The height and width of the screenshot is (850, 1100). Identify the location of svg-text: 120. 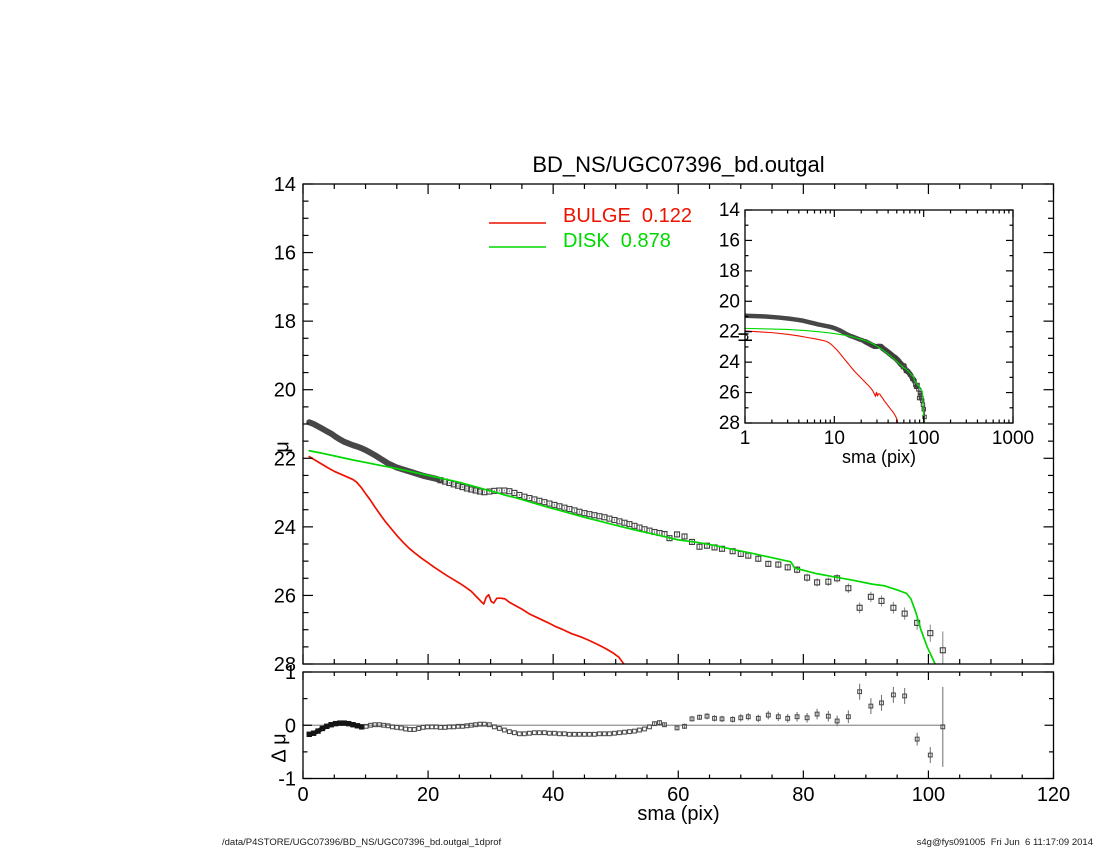
(1053, 795).